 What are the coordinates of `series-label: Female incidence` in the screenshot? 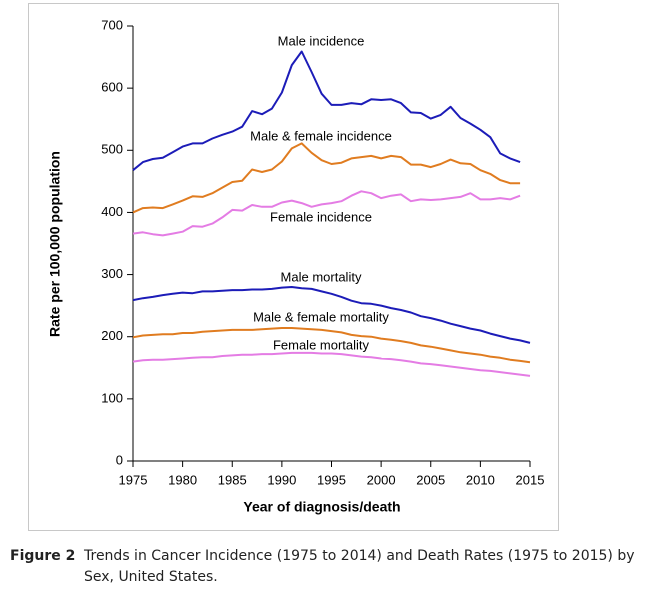 It's located at (321, 216).